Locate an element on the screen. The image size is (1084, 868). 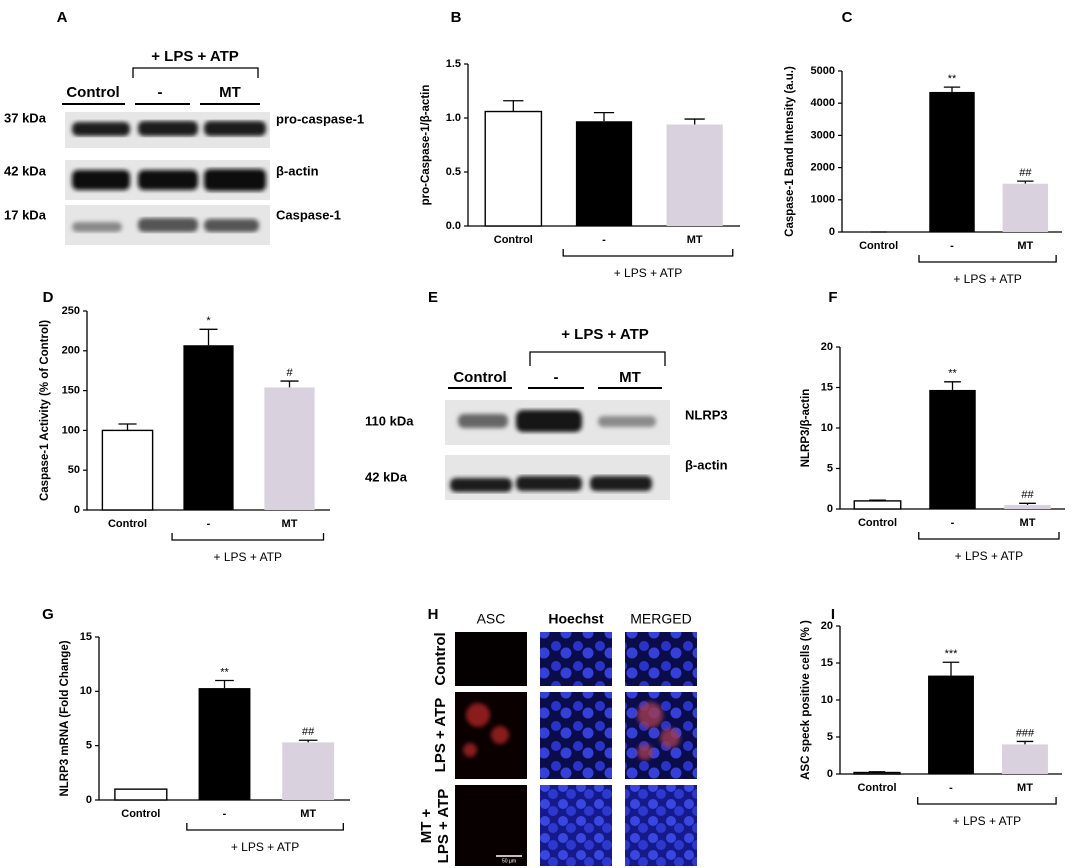
panel-letter: C is located at coordinates (847, 17).